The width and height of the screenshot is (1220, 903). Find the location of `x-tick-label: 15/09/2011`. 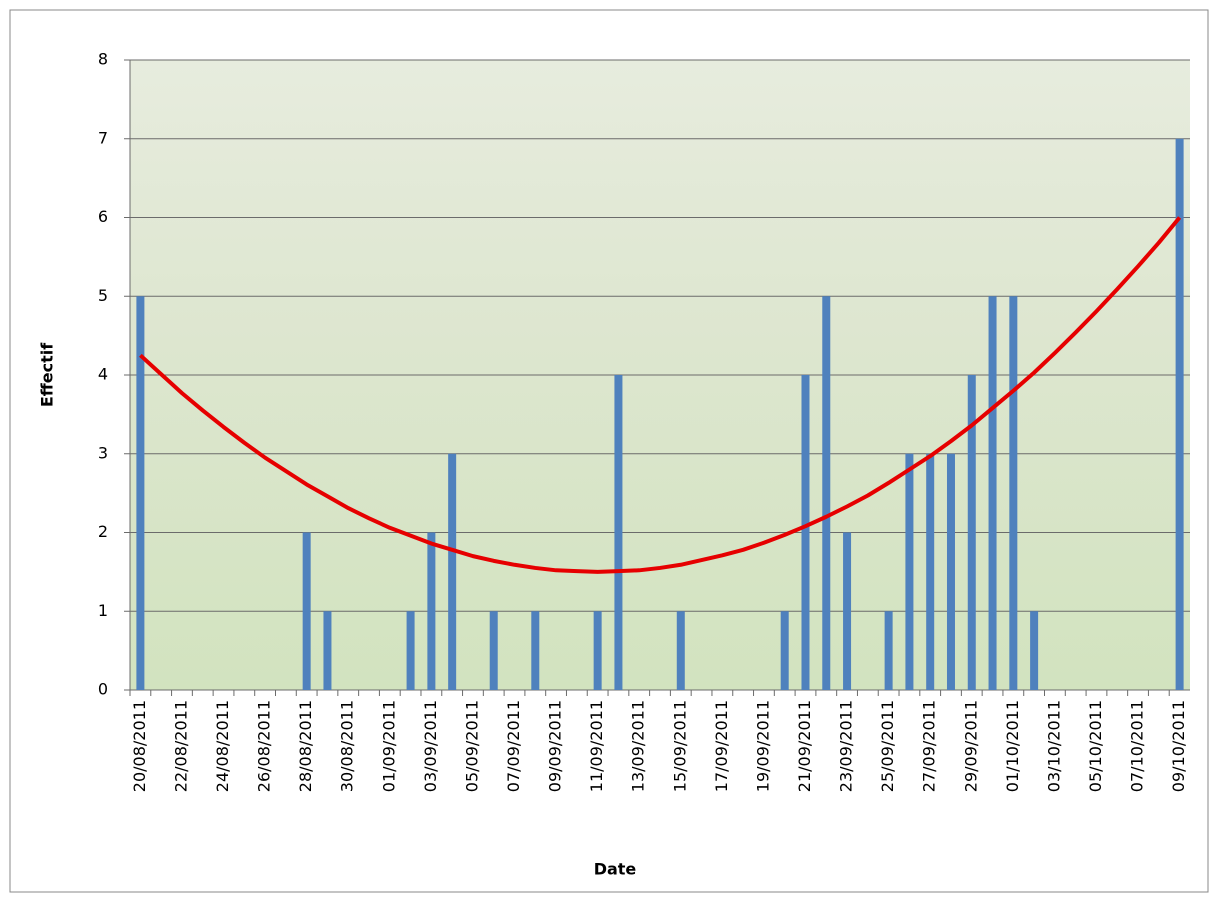

x-tick-label: 15/09/2011 is located at coordinates (679, 746).